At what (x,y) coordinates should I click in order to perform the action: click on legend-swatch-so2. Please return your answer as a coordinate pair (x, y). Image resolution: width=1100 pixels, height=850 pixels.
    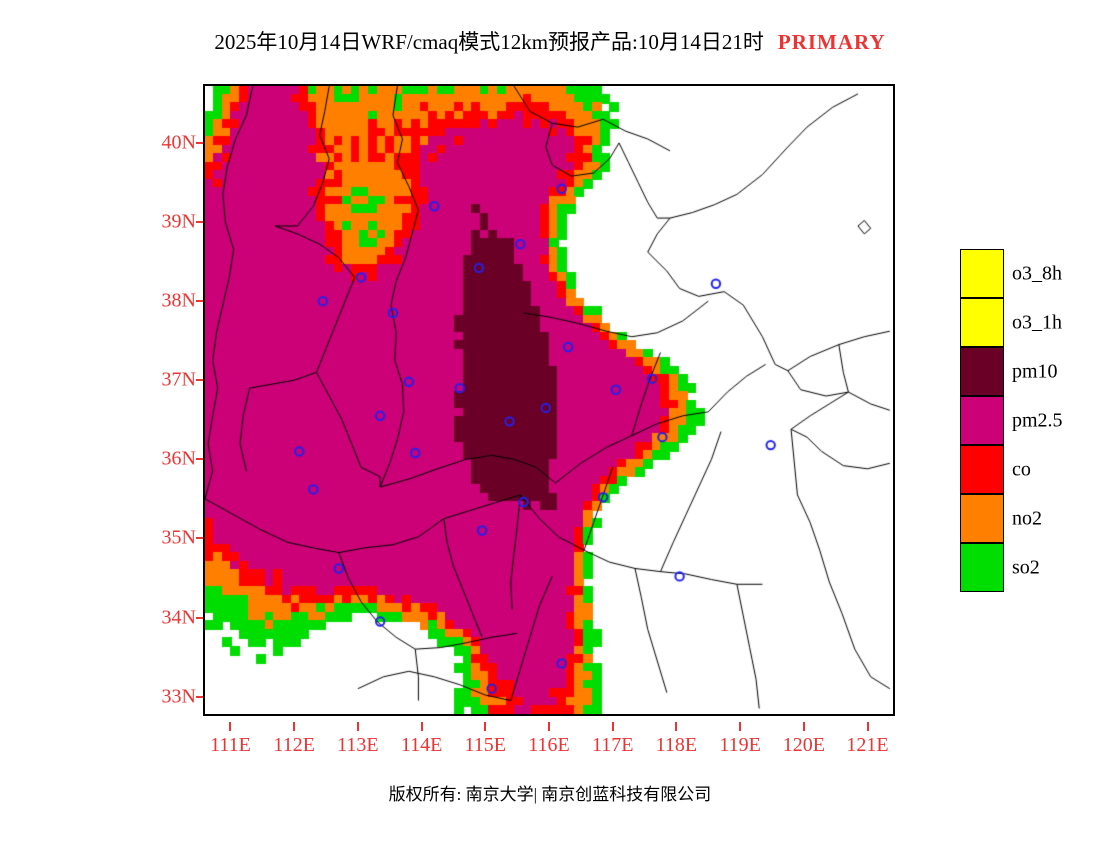
    Looking at the image, I should click on (982, 567).